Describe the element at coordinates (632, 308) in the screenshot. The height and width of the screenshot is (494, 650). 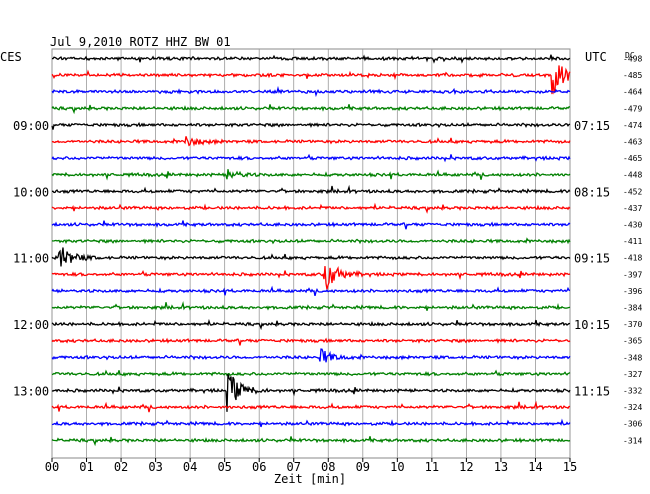
I see `dc-offset-15: -384` at that location.